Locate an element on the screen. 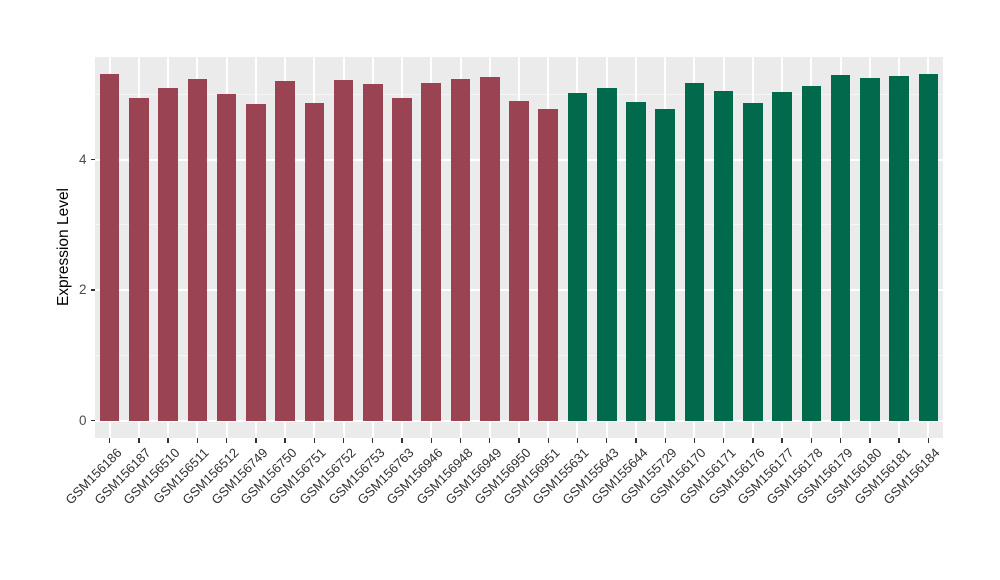  bar-GSM156170 is located at coordinates (694, 252).